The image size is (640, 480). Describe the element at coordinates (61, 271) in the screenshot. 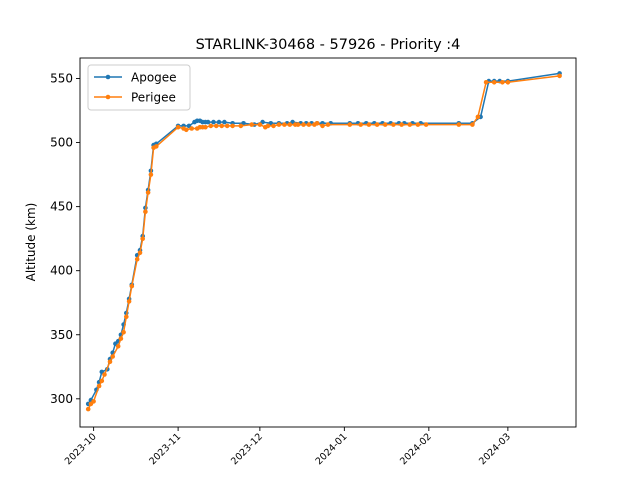

I see `y-tick-label: 400` at that location.